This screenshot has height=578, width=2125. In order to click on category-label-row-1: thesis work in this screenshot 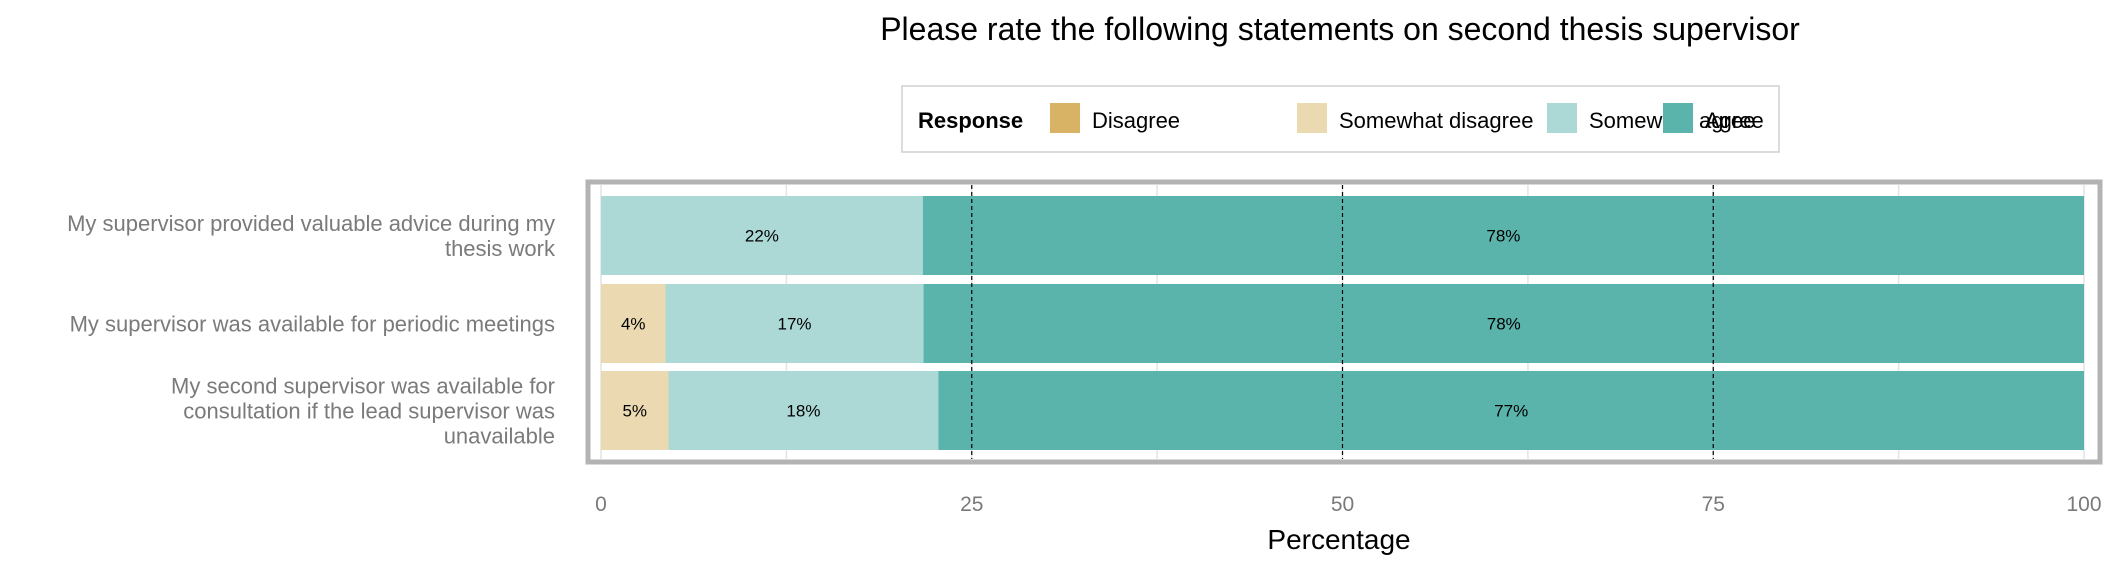, I will do `click(500, 248)`.